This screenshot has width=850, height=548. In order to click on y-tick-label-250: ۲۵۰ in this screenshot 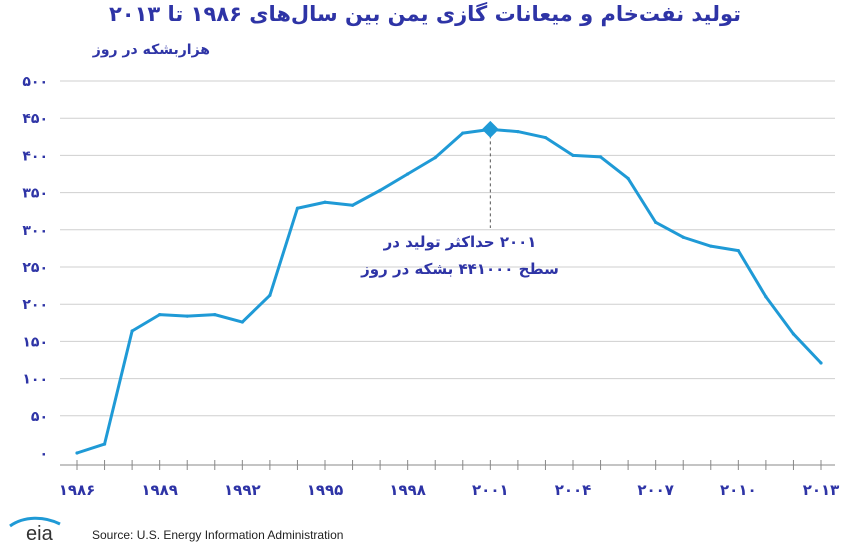, I will do `click(35, 268)`.